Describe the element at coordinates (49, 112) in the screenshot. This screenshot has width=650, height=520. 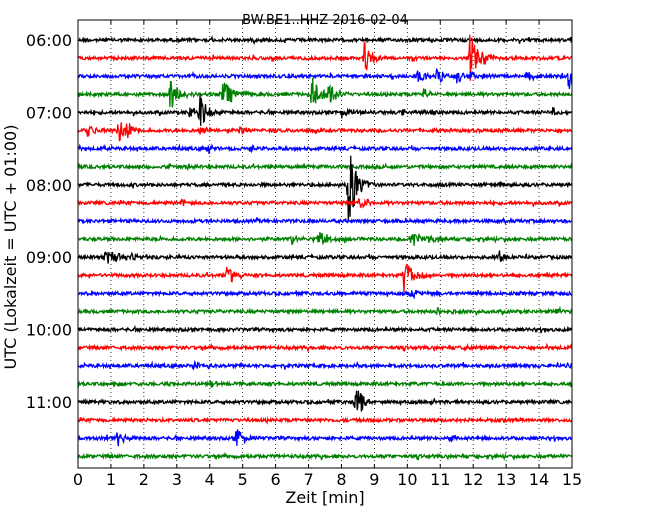
I see `y-tick-label: 07:00` at that location.